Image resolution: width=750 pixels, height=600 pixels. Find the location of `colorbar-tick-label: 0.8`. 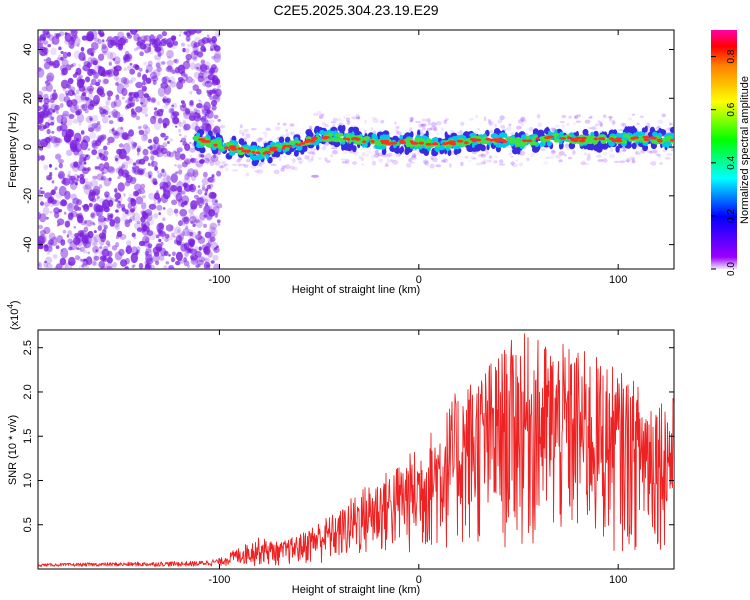

colorbar-tick-label: 0.8 is located at coordinates (731, 56).